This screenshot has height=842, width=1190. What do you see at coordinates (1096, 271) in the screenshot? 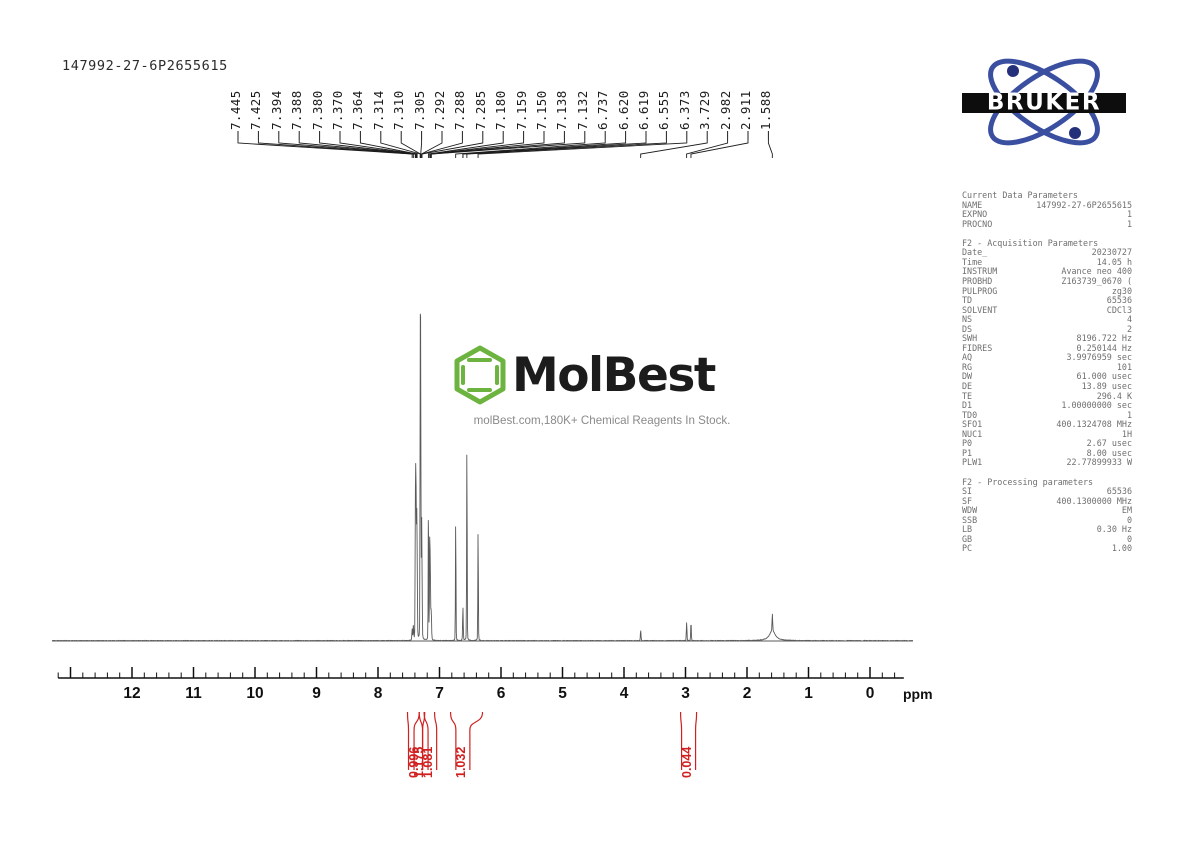
I see `param-value: Avance neo 400` at bounding box center [1096, 271].